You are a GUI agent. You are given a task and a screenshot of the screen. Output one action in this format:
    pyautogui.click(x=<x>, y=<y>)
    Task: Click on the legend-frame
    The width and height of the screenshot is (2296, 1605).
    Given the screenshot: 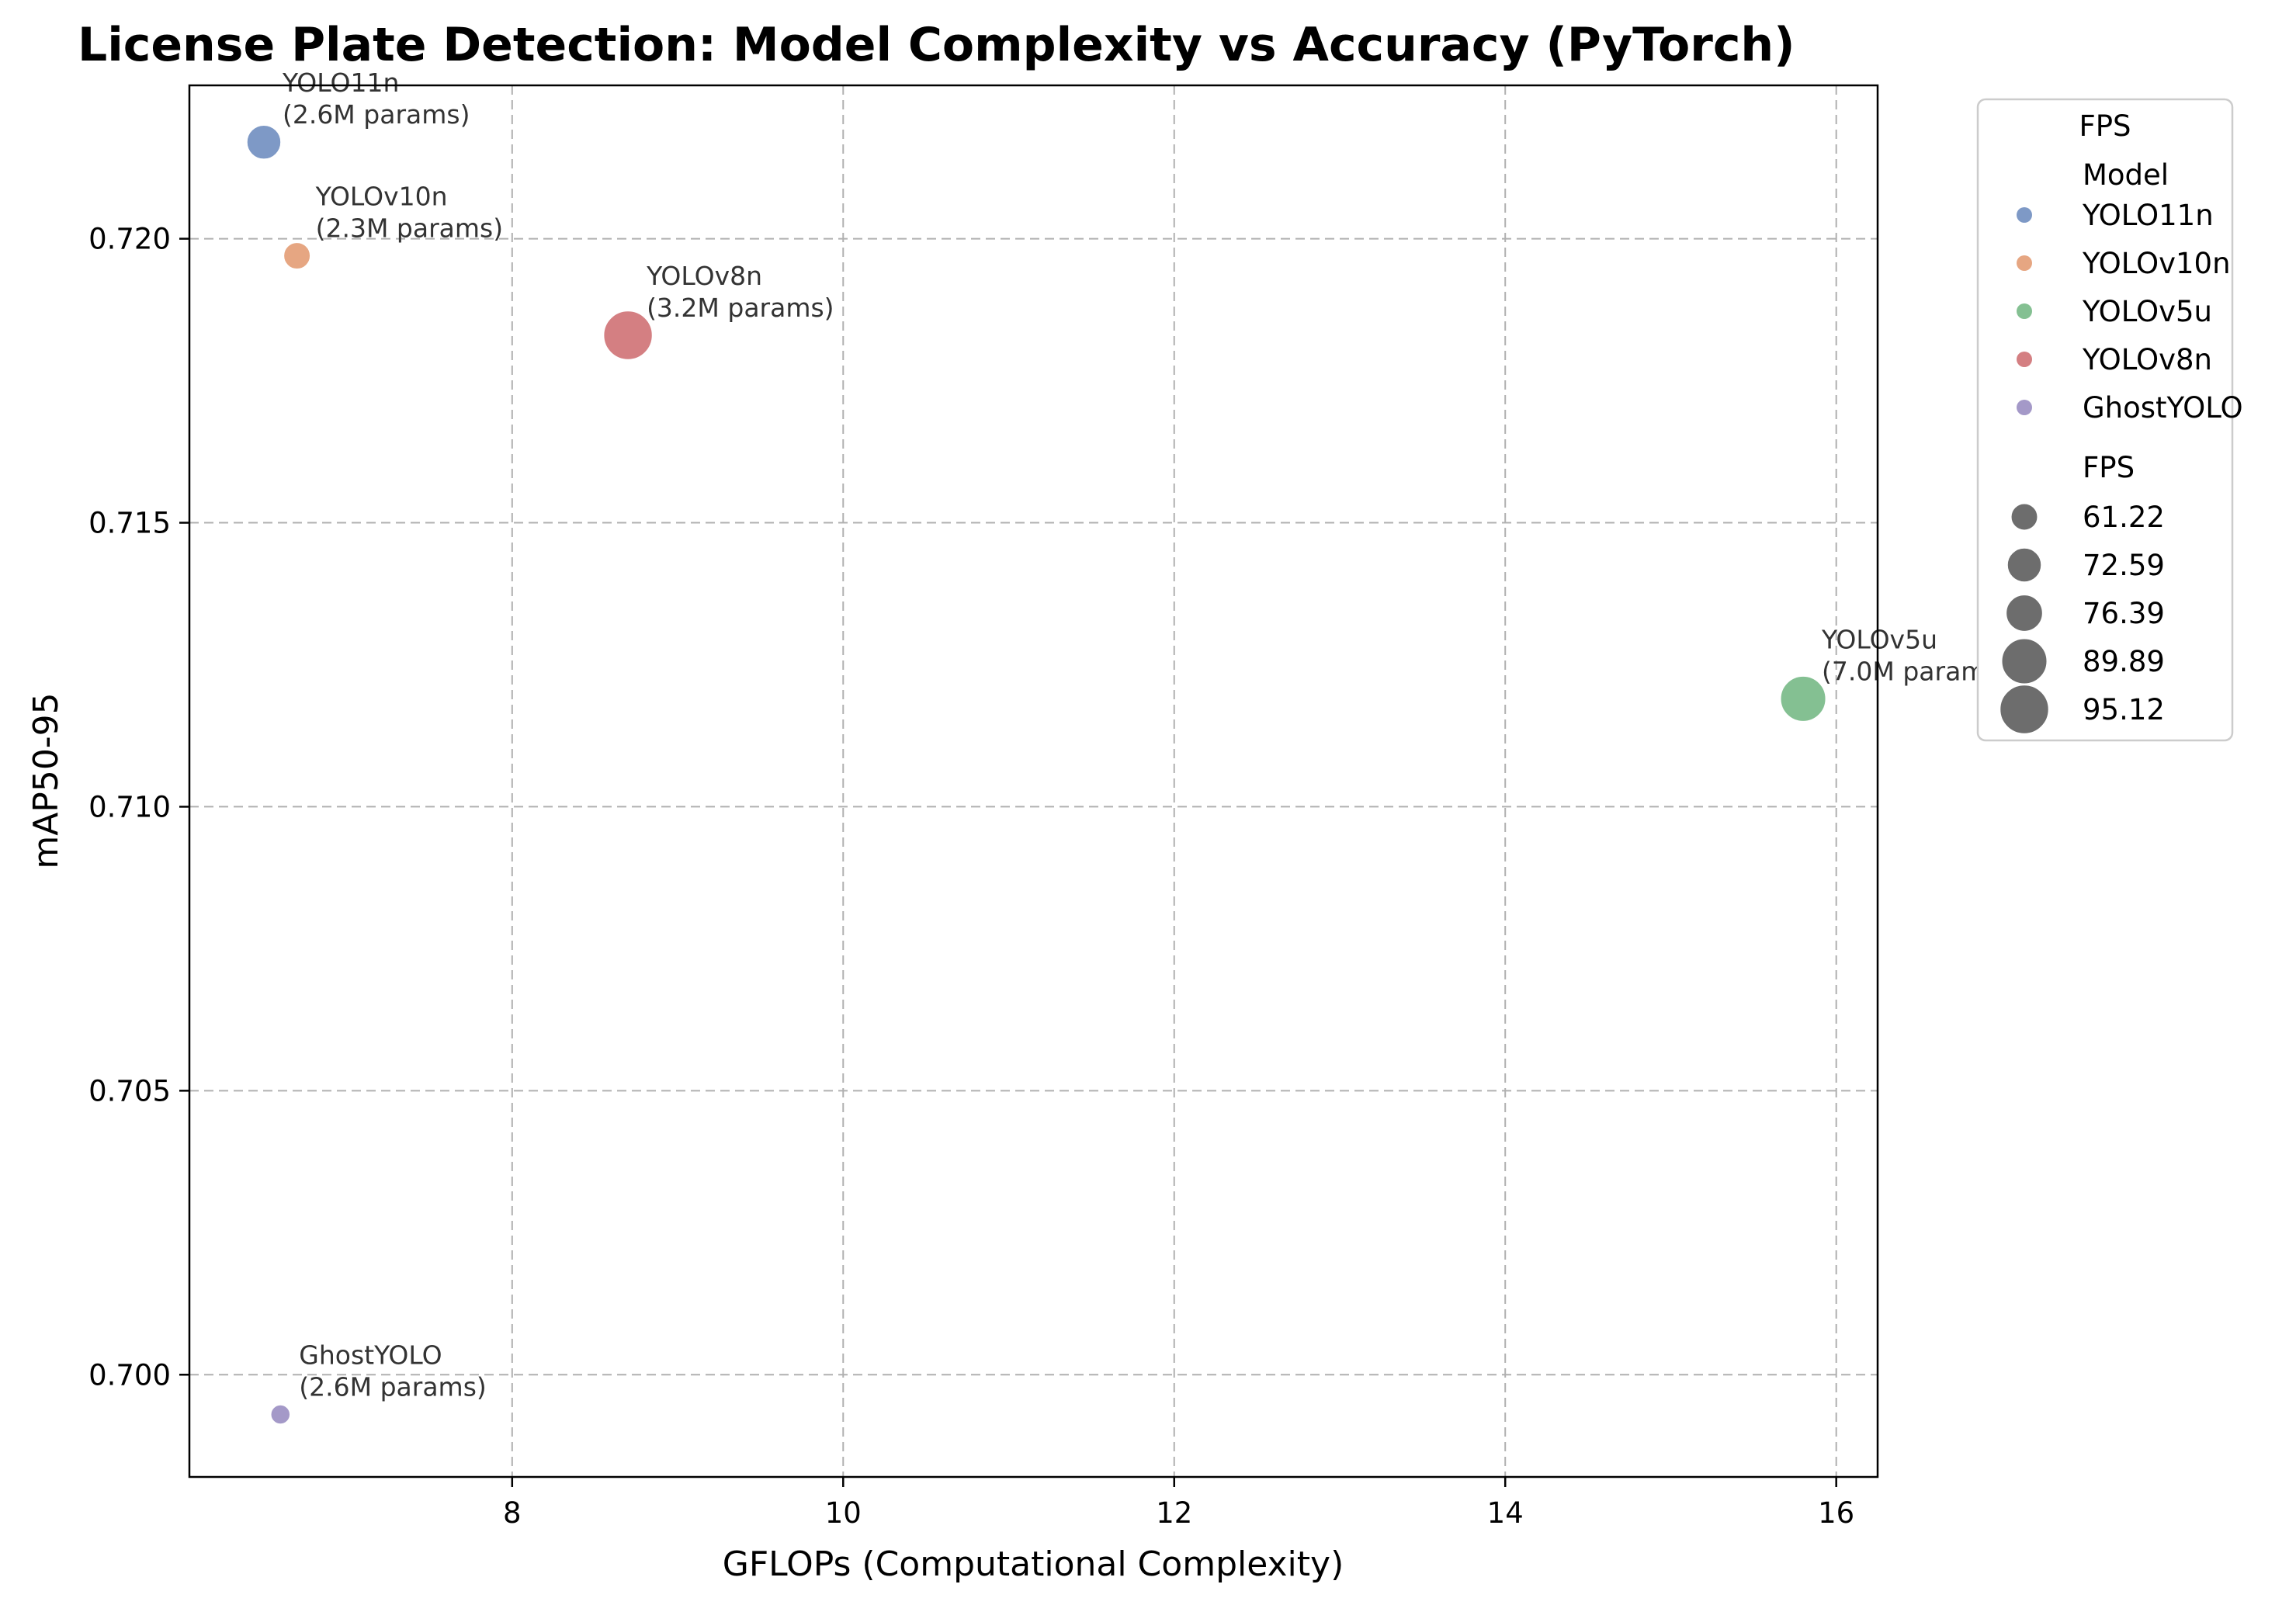 What is the action you would take?
    pyautogui.click(x=2105, y=420)
    